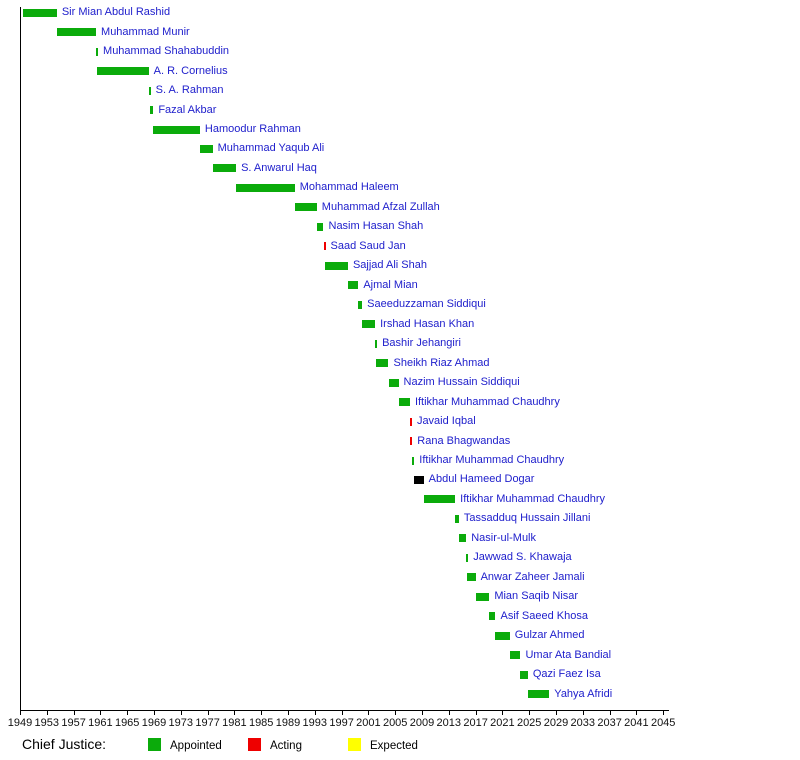 Image resolution: width=800 pixels, height=760 pixels. What do you see at coordinates (100, 723) in the screenshot?
I see `axis-tick-label: 1961` at bounding box center [100, 723].